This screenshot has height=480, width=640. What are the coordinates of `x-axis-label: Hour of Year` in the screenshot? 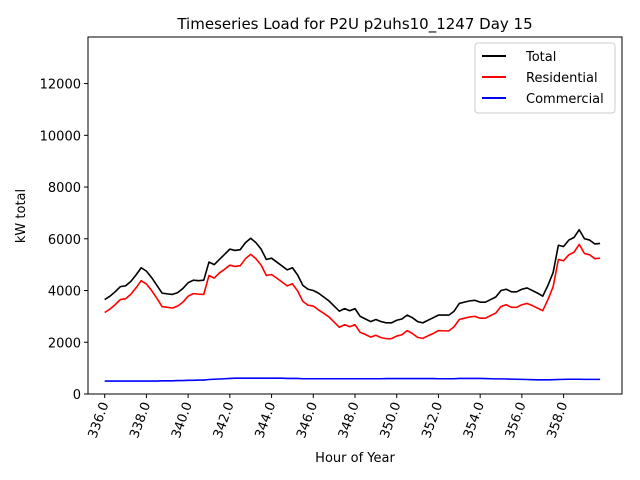 It's located at (355, 458).